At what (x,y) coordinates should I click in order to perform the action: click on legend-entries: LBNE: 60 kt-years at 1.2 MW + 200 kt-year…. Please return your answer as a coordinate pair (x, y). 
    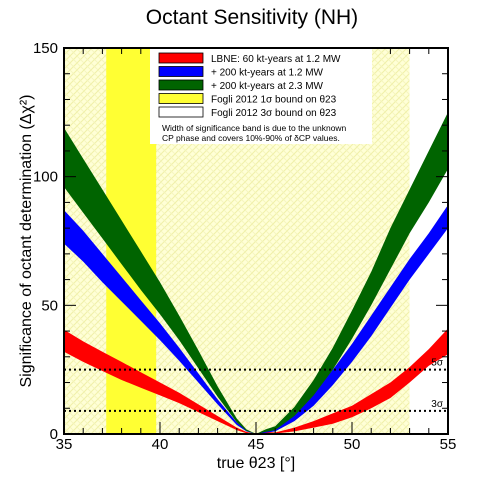
    Looking at the image, I should click on (249, 85).